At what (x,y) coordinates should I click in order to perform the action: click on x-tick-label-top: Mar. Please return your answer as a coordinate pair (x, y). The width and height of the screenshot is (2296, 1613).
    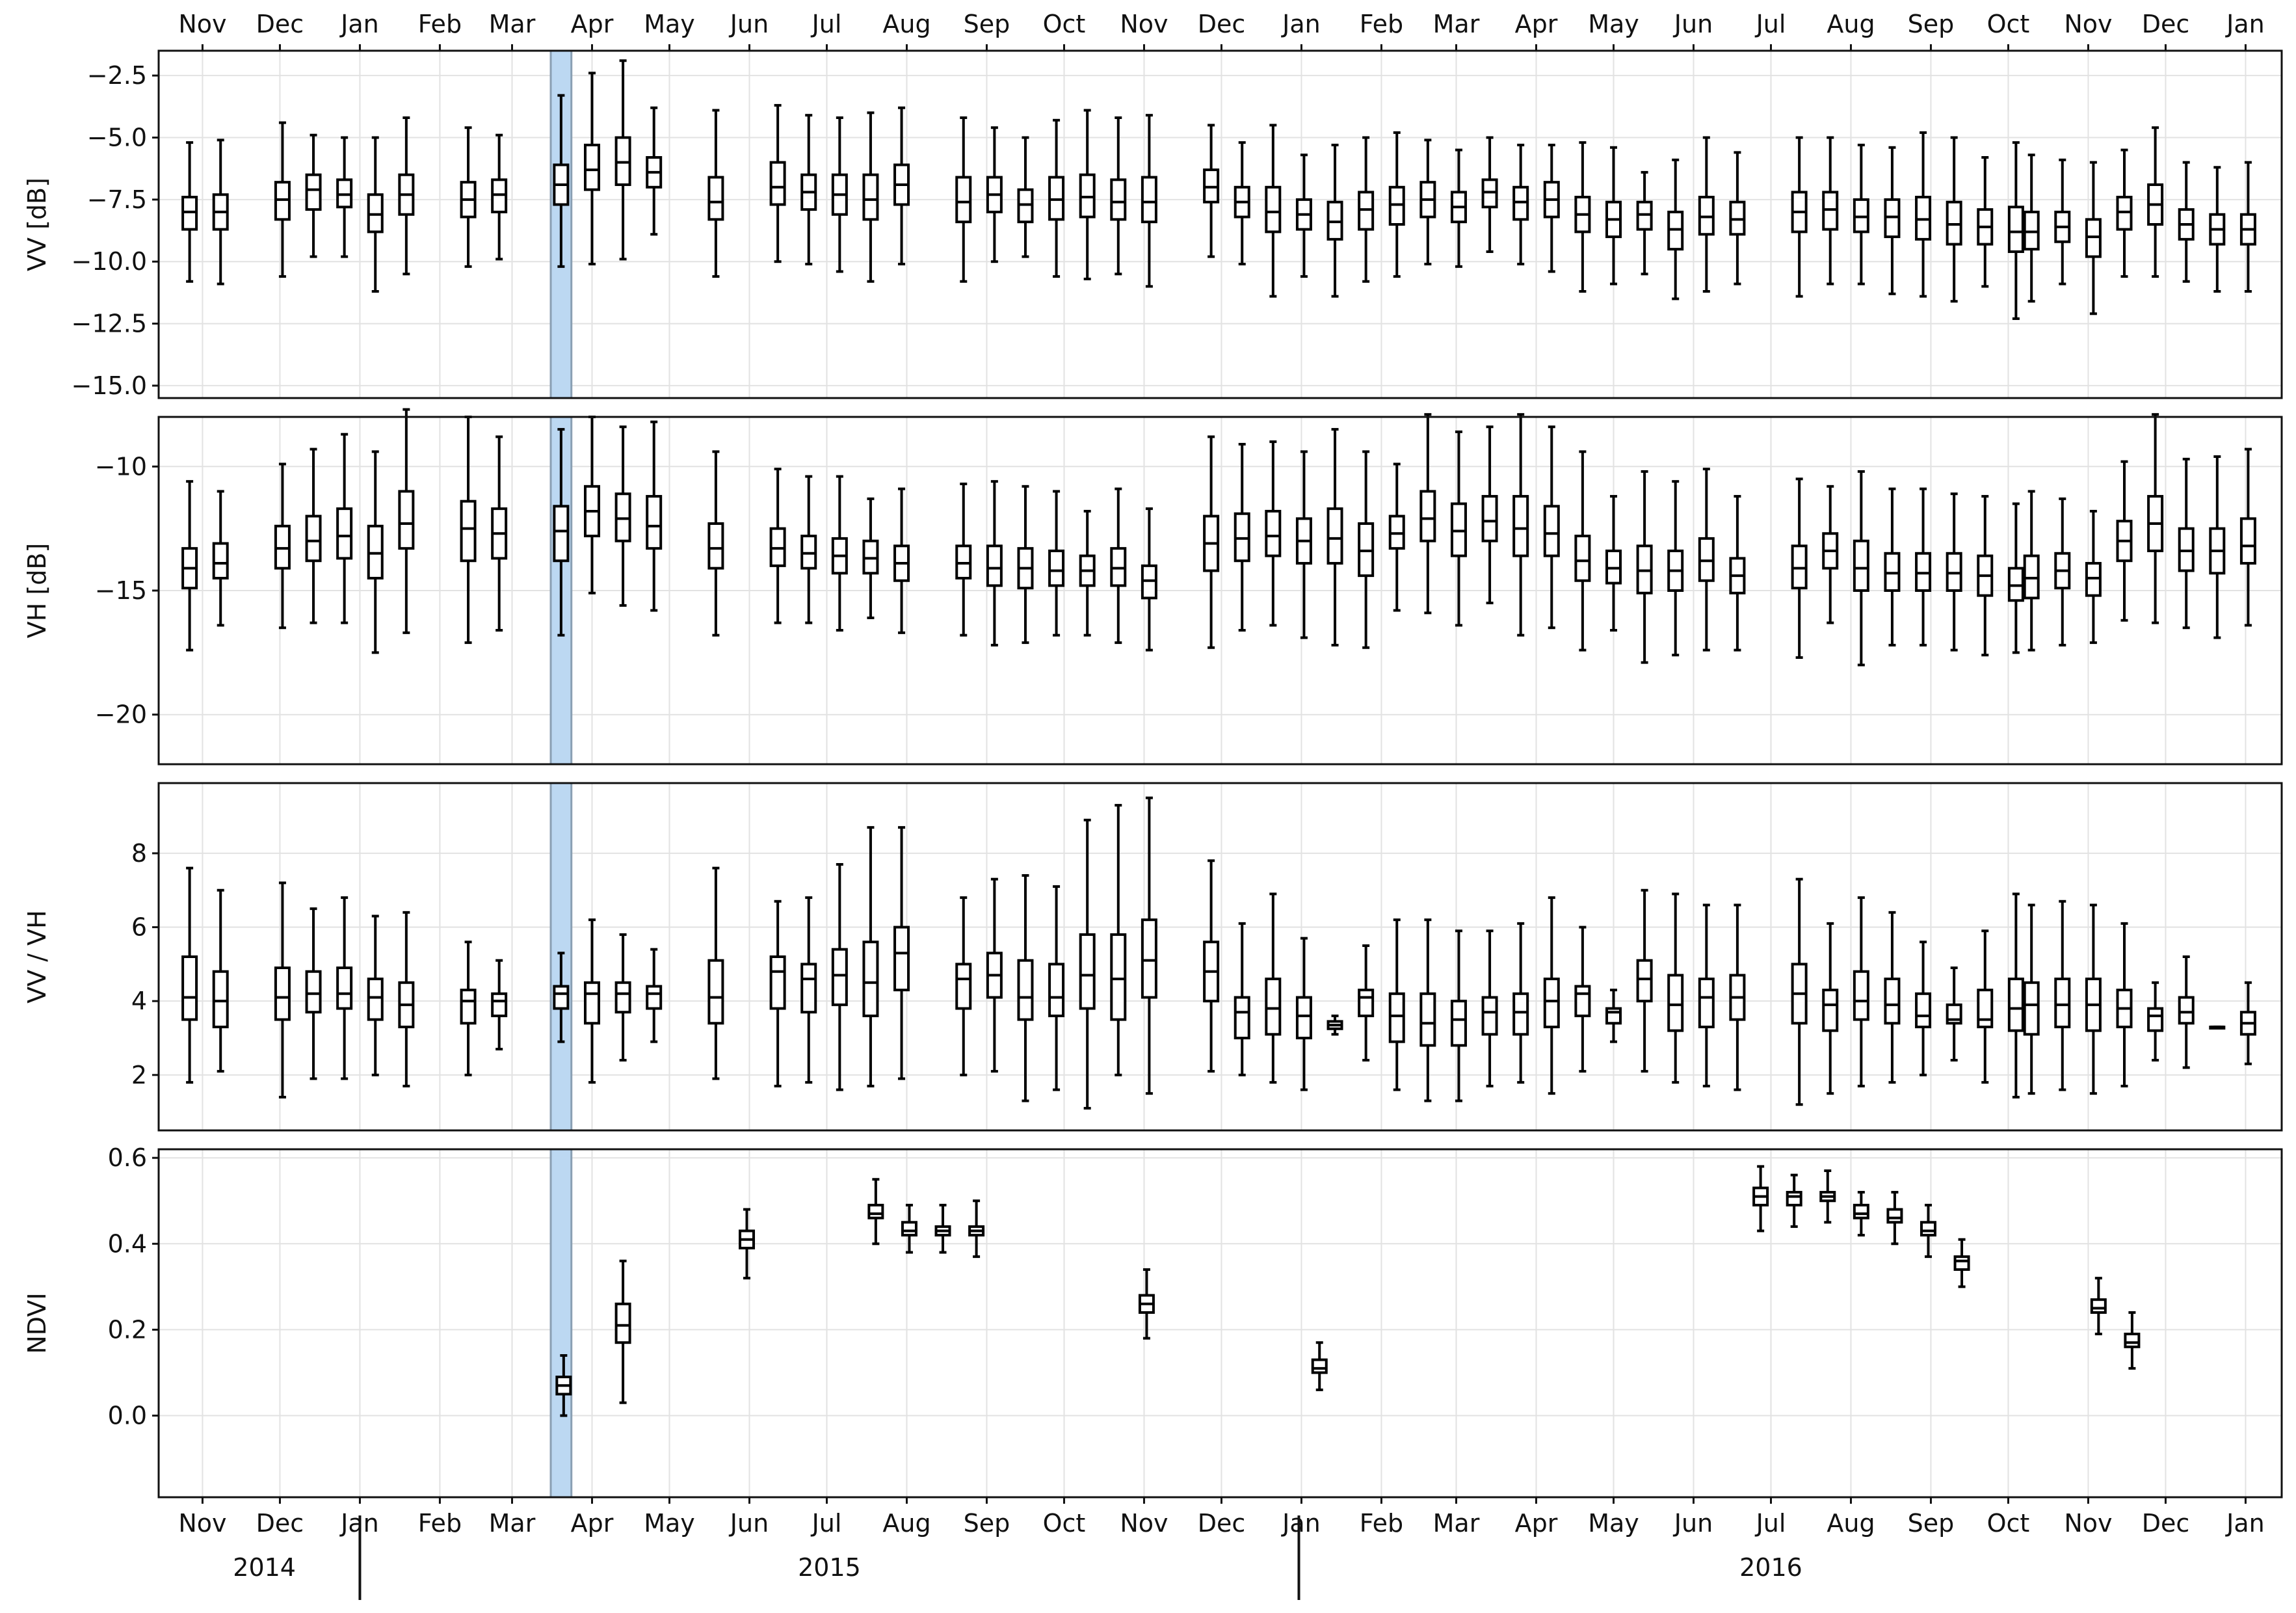
    Looking at the image, I should click on (512, 24).